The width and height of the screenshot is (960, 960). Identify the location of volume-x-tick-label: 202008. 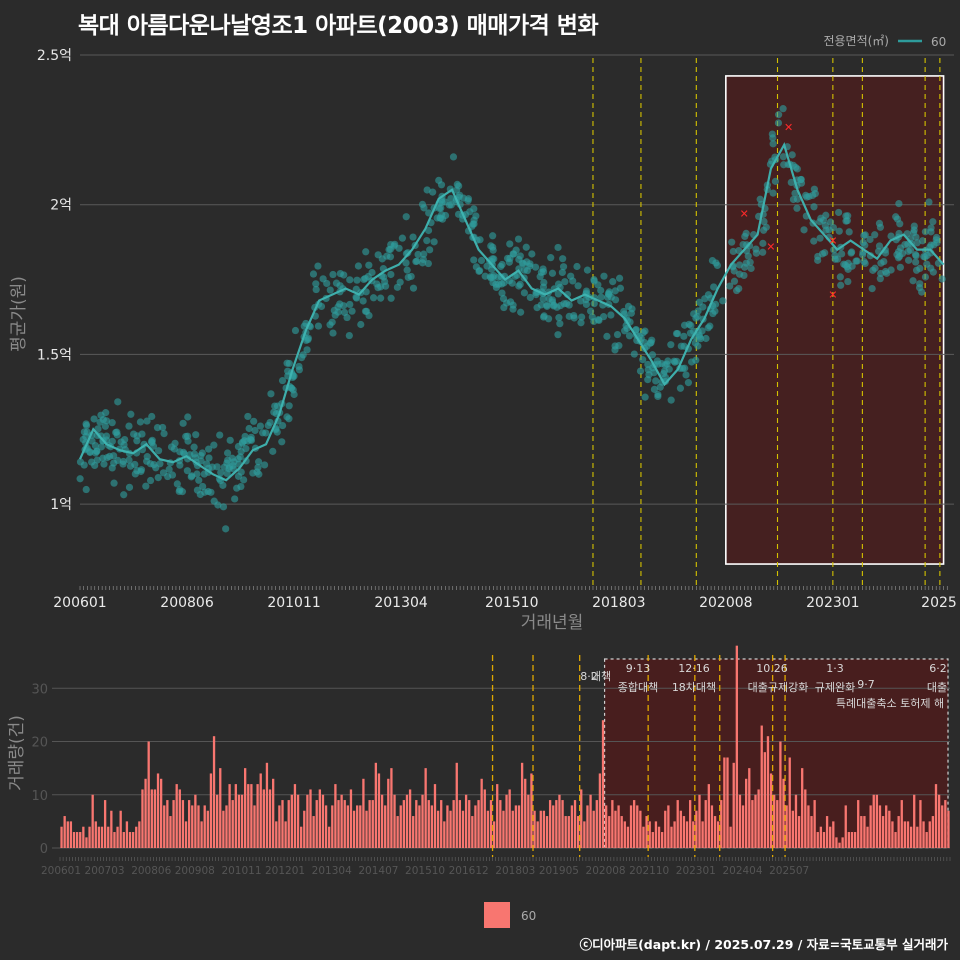
(606, 871).